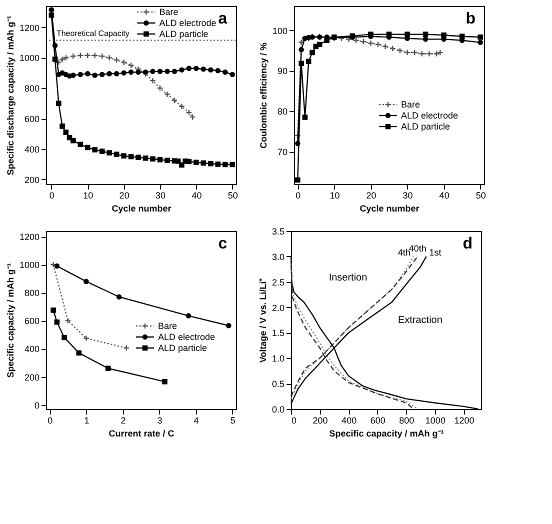 The width and height of the screenshot is (552, 524). Describe the element at coordinates (282, 111) in the screenshot. I see `y-tick-label: 80` at that location.